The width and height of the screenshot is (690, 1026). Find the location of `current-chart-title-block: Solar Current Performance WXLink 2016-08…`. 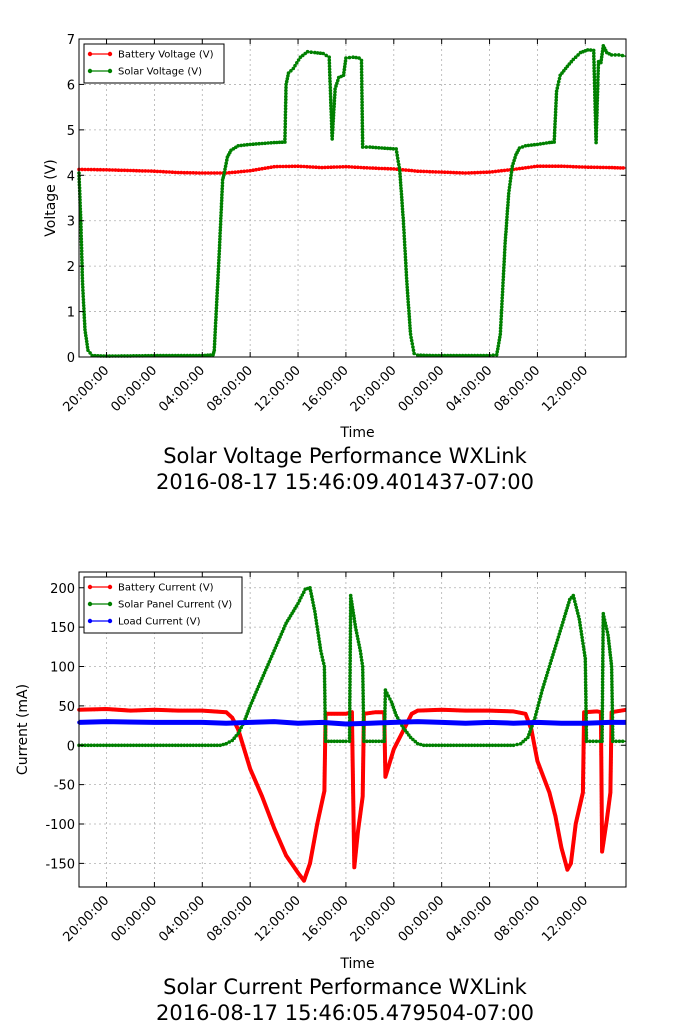

current-chart-title-block: Solar Current Performance WXLink 2016-08… is located at coordinates (345, 1000).